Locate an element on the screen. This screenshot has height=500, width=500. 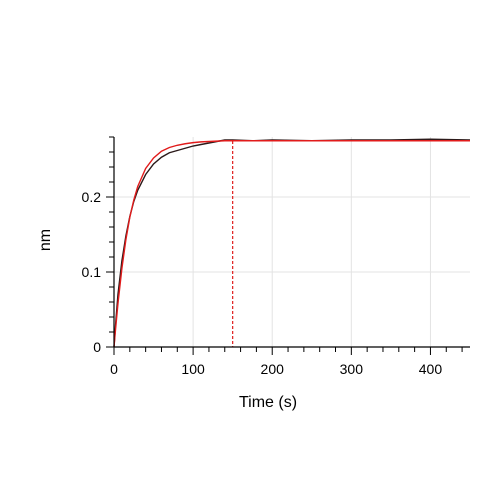
x-tick-label: 0 is located at coordinates (114, 369).